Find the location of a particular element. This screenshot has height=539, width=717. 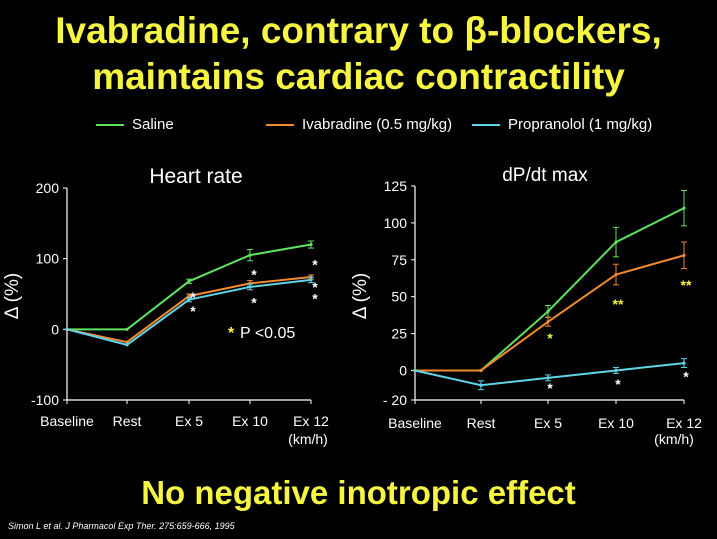

slide-title-line-2: maintains cardiac contractility is located at coordinates (358, 76).